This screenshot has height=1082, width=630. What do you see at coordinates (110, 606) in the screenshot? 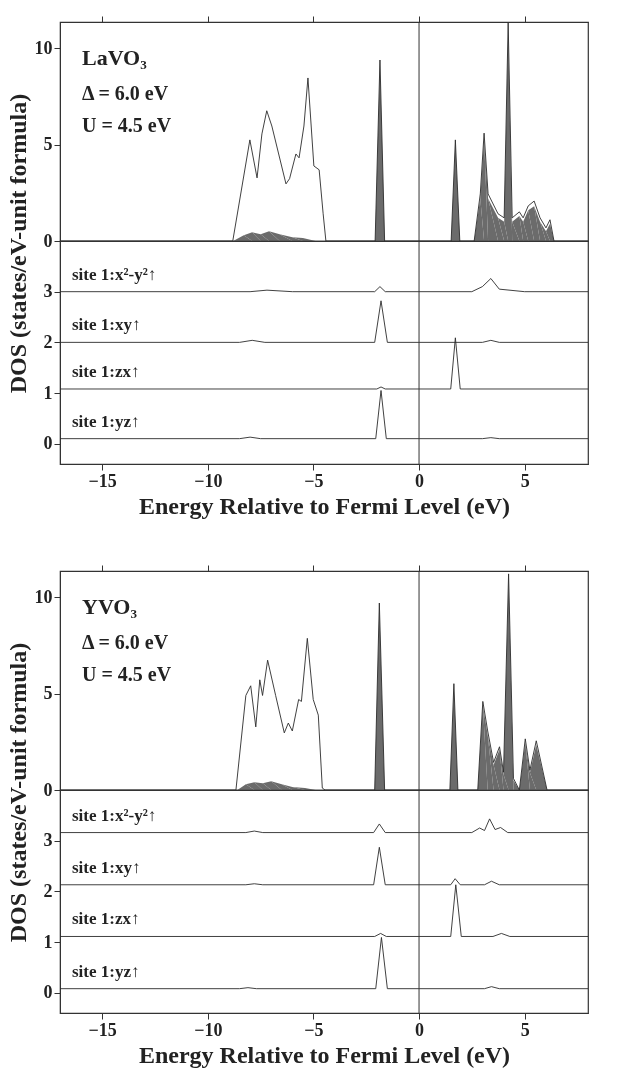
I see `annotation: YVO₃` at bounding box center [110, 606].